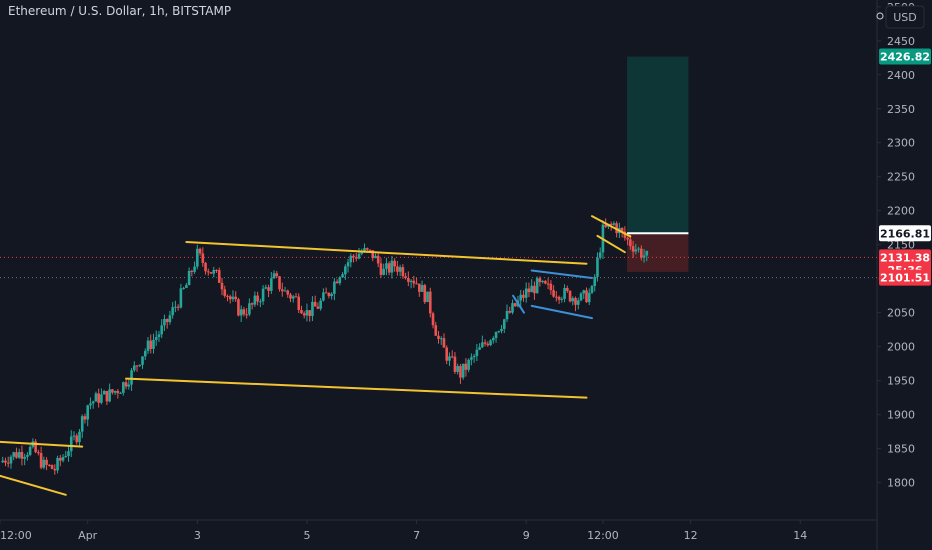 The image size is (932, 550). Describe the element at coordinates (880, 16) in the screenshot. I see `gear-icon` at that location.